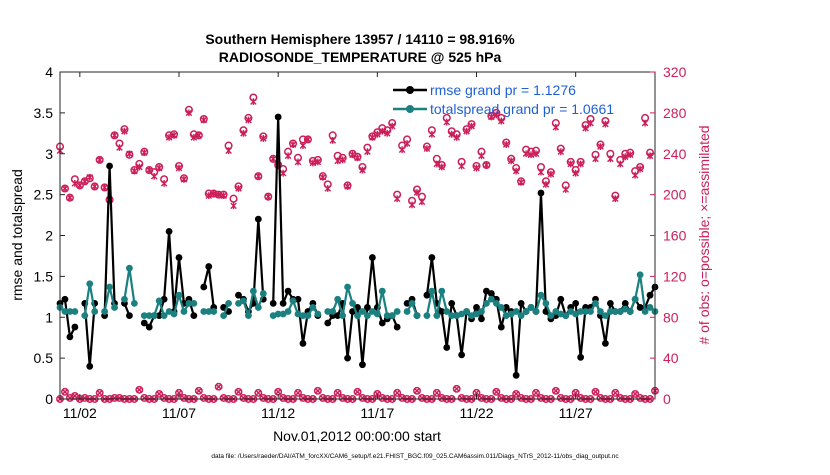 Image resolution: width=830 pixels, height=475 pixels. What do you see at coordinates (675, 72) in the screenshot?
I see `y-tick-label-right: 320` at bounding box center [675, 72].